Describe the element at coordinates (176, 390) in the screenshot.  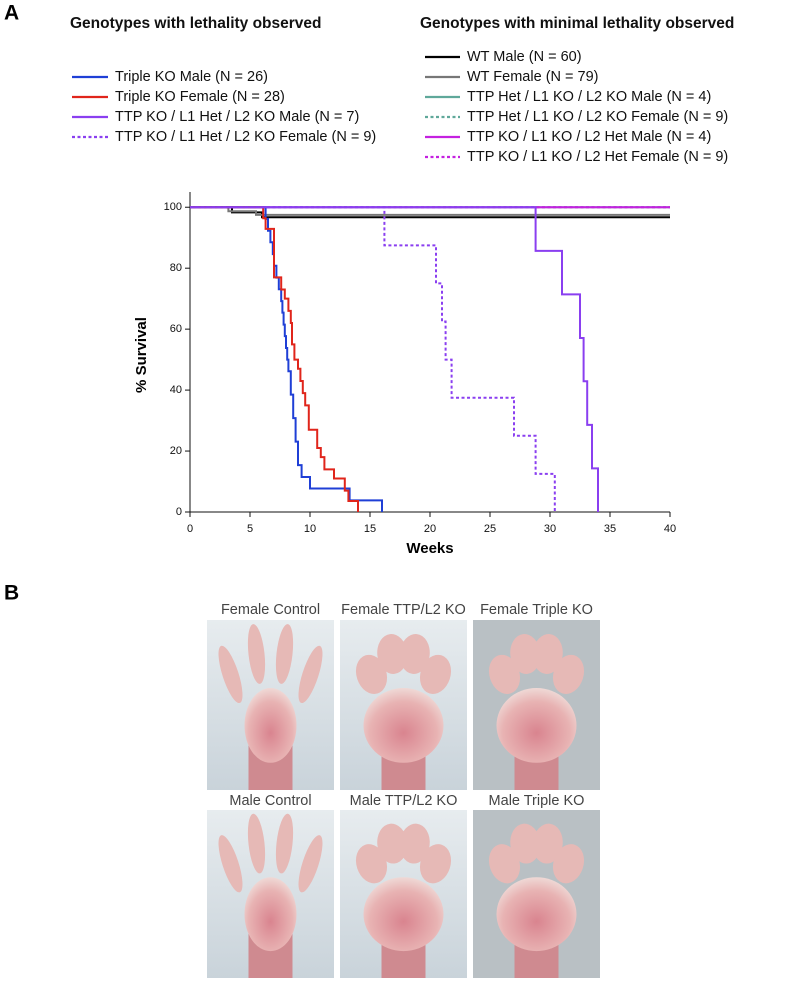
I see `y-tick-label: 40` at that location.